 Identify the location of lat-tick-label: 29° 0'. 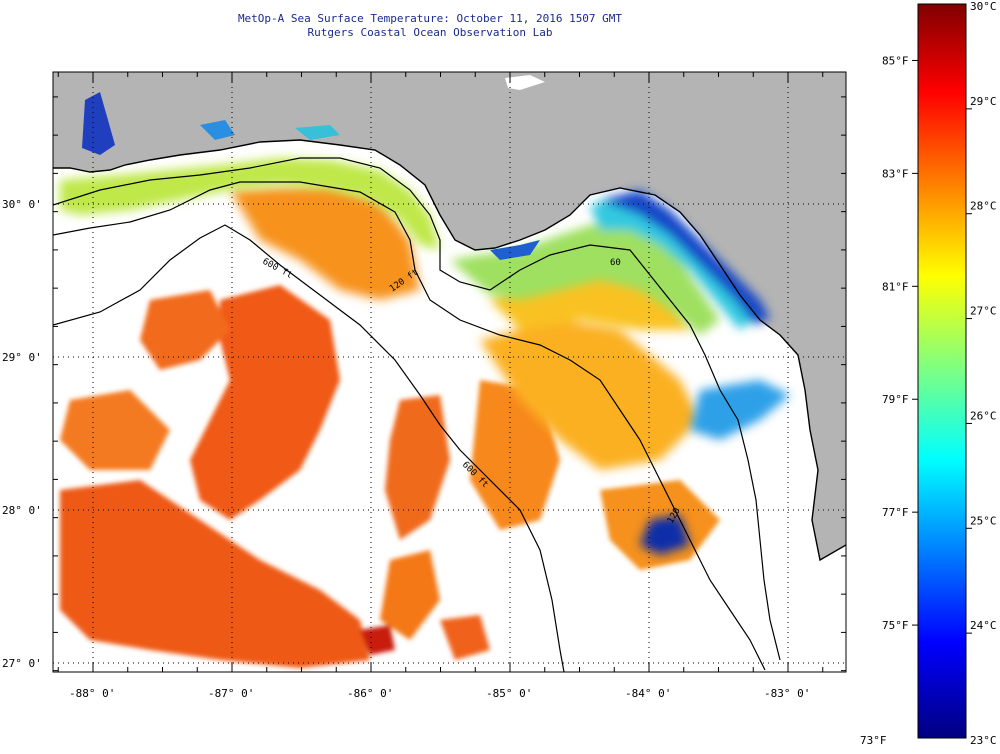
(22, 357).